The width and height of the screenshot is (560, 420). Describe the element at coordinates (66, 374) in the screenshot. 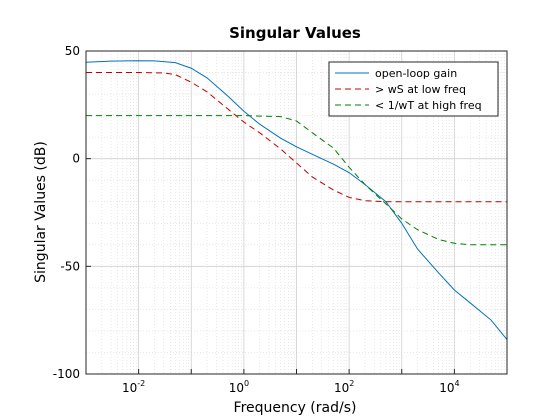

I see `y-tick-label: -100` at that location.